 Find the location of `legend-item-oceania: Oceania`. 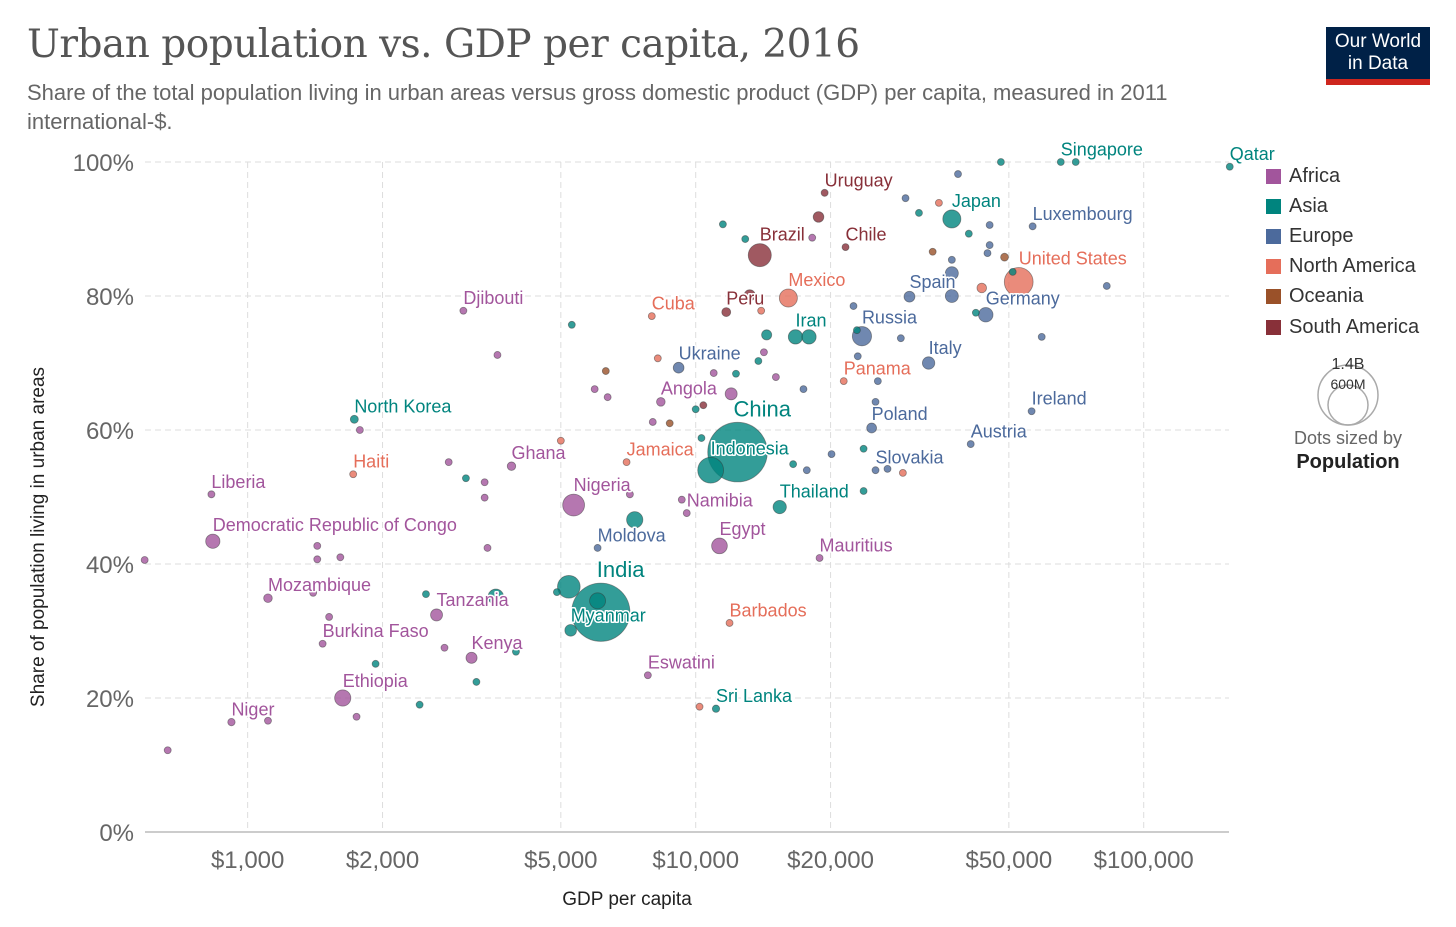

legend-item-oceania: Oceania is located at coordinates (1342, 297).